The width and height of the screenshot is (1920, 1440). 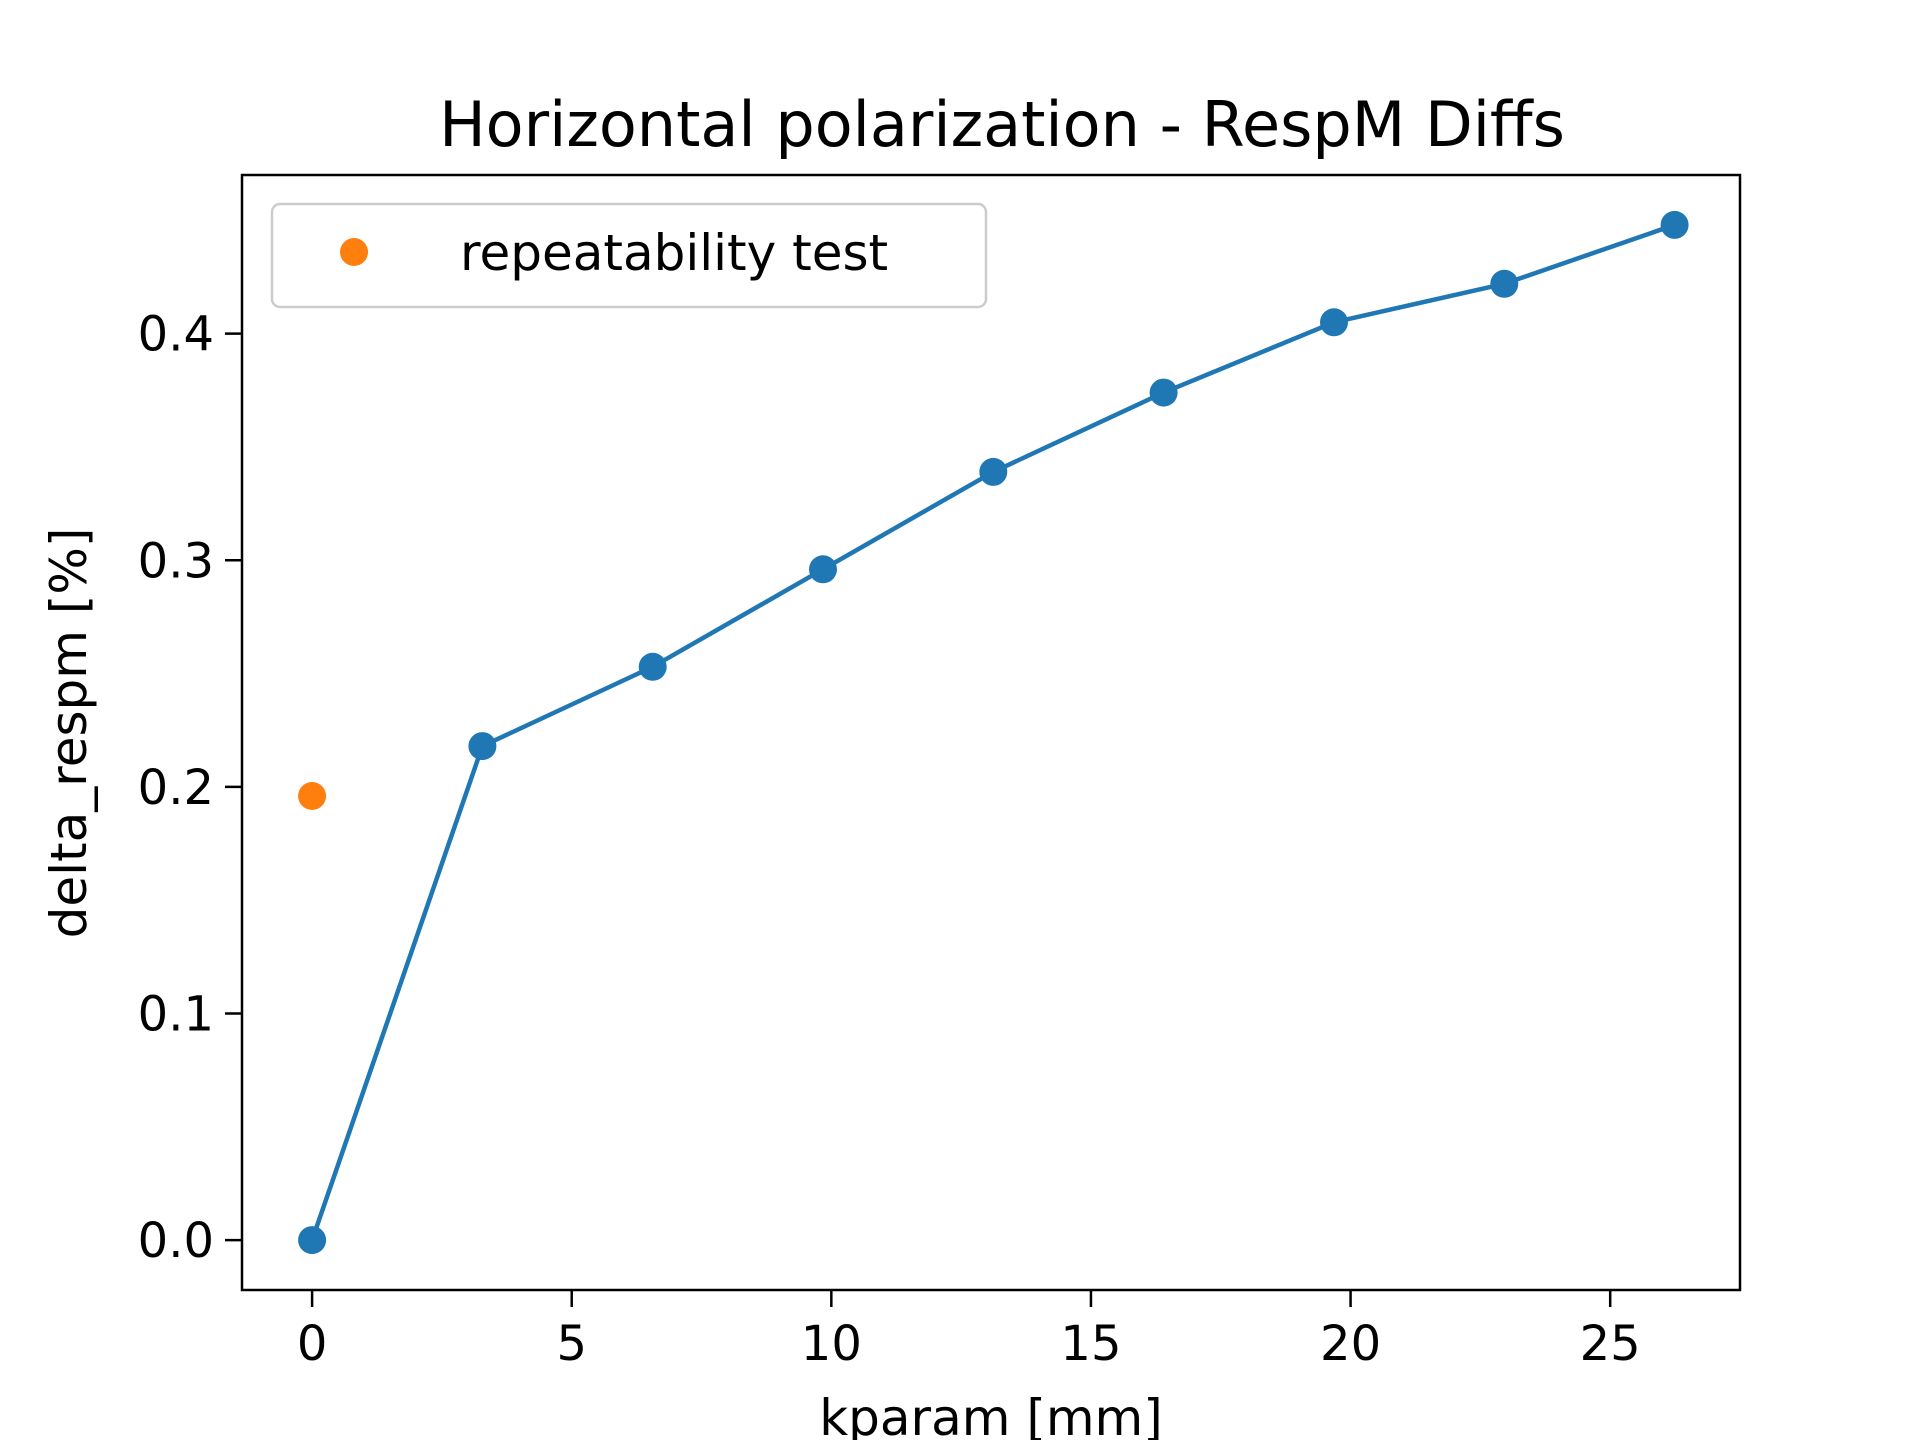 I want to click on x-tick-label-4: 20, so click(x=1350, y=1344).